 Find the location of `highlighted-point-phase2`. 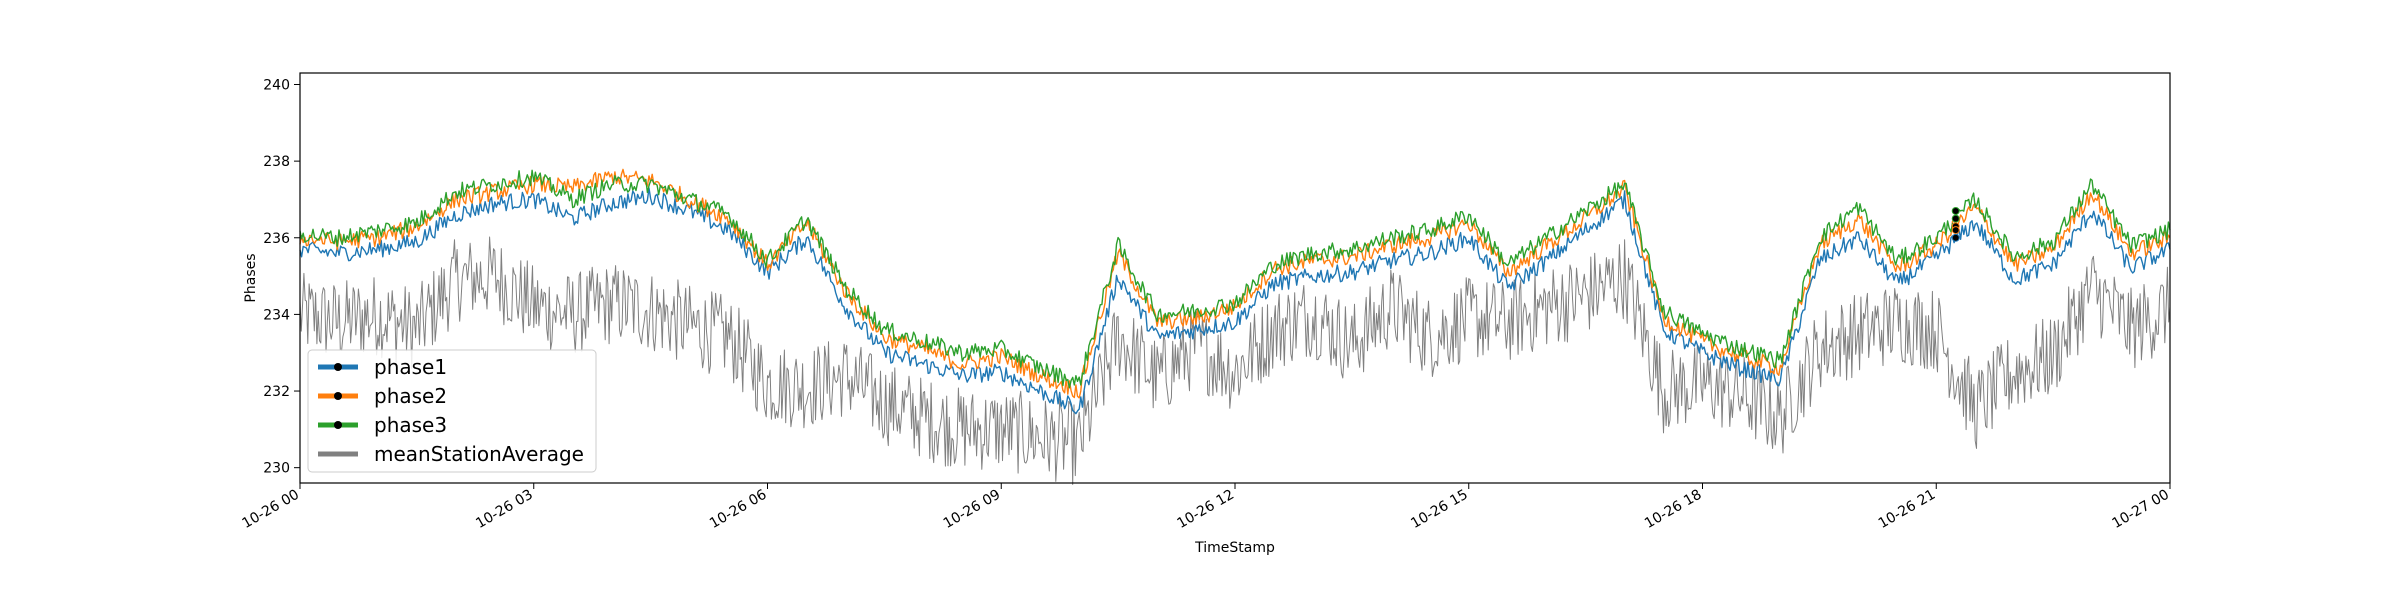

highlighted-point-phase2 is located at coordinates (1955, 230).